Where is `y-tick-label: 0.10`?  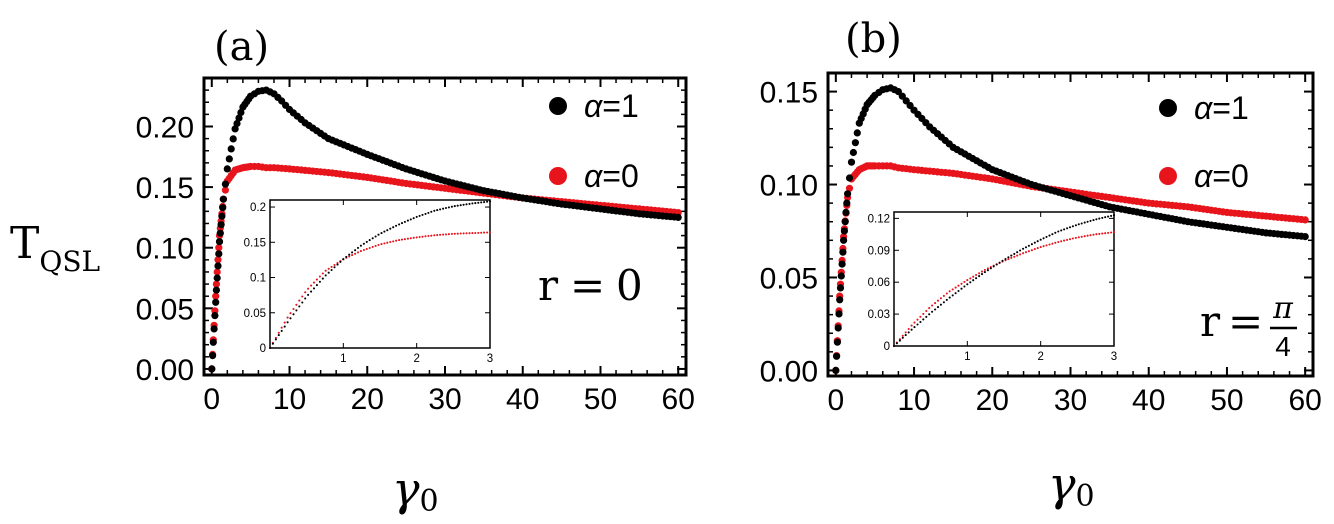
y-tick-label: 0.10 is located at coordinates (789, 186).